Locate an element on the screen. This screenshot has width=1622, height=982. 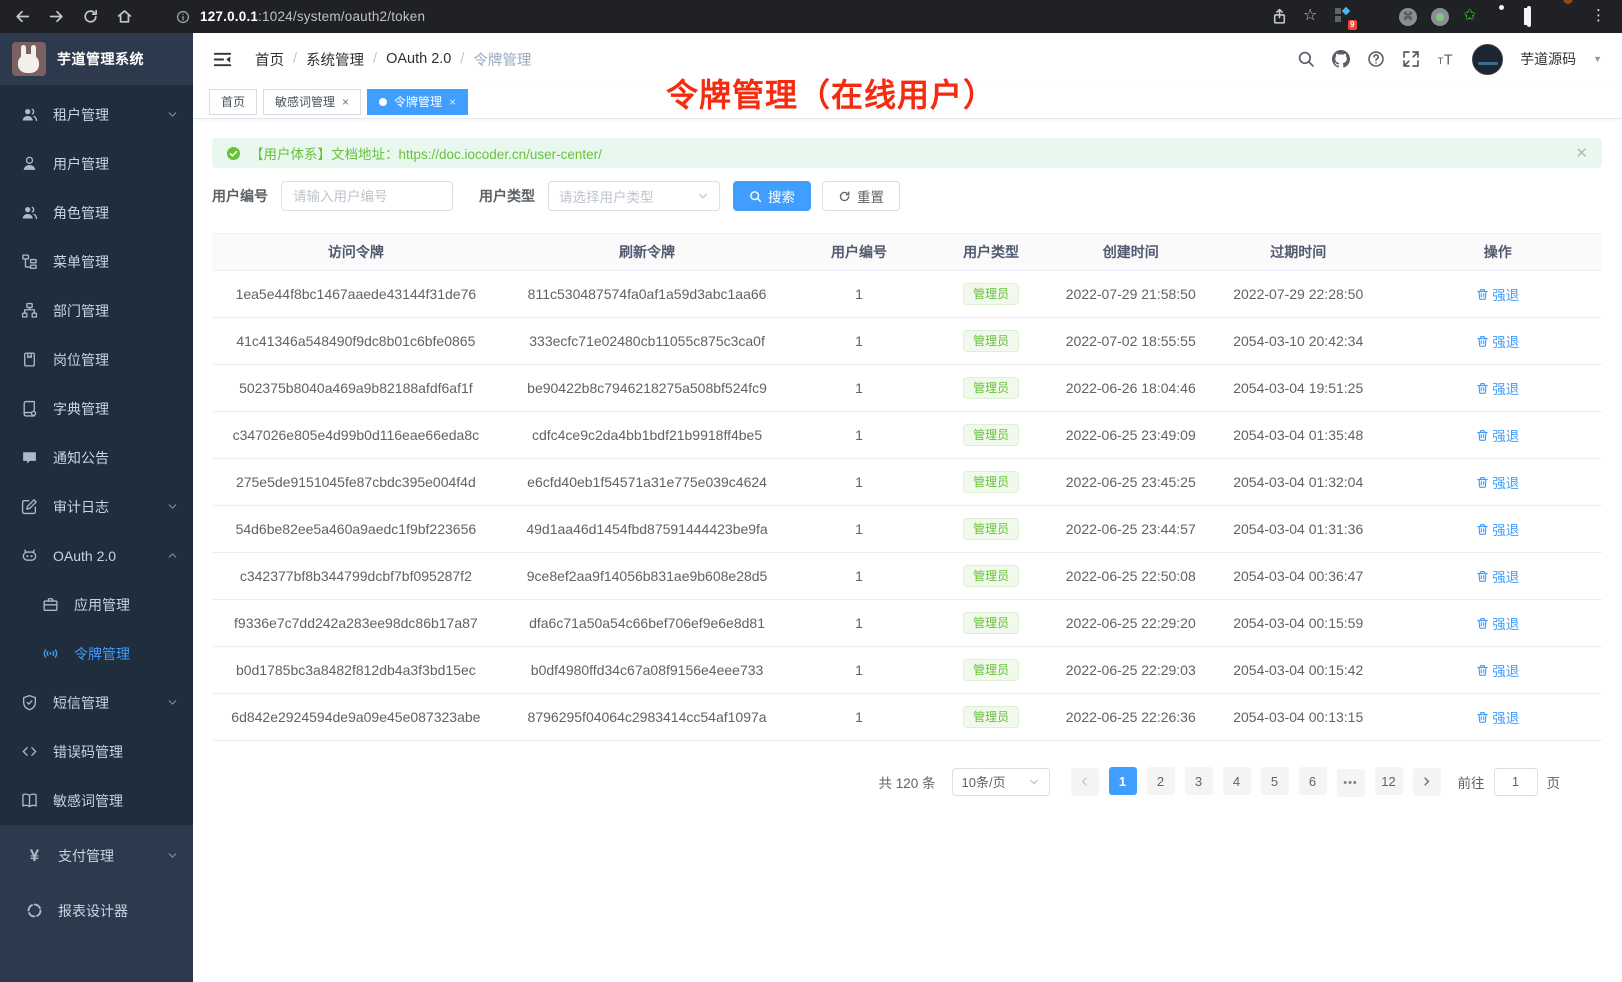
breadcrumb-item: OAuth 2.0 is located at coordinates (419, 59).